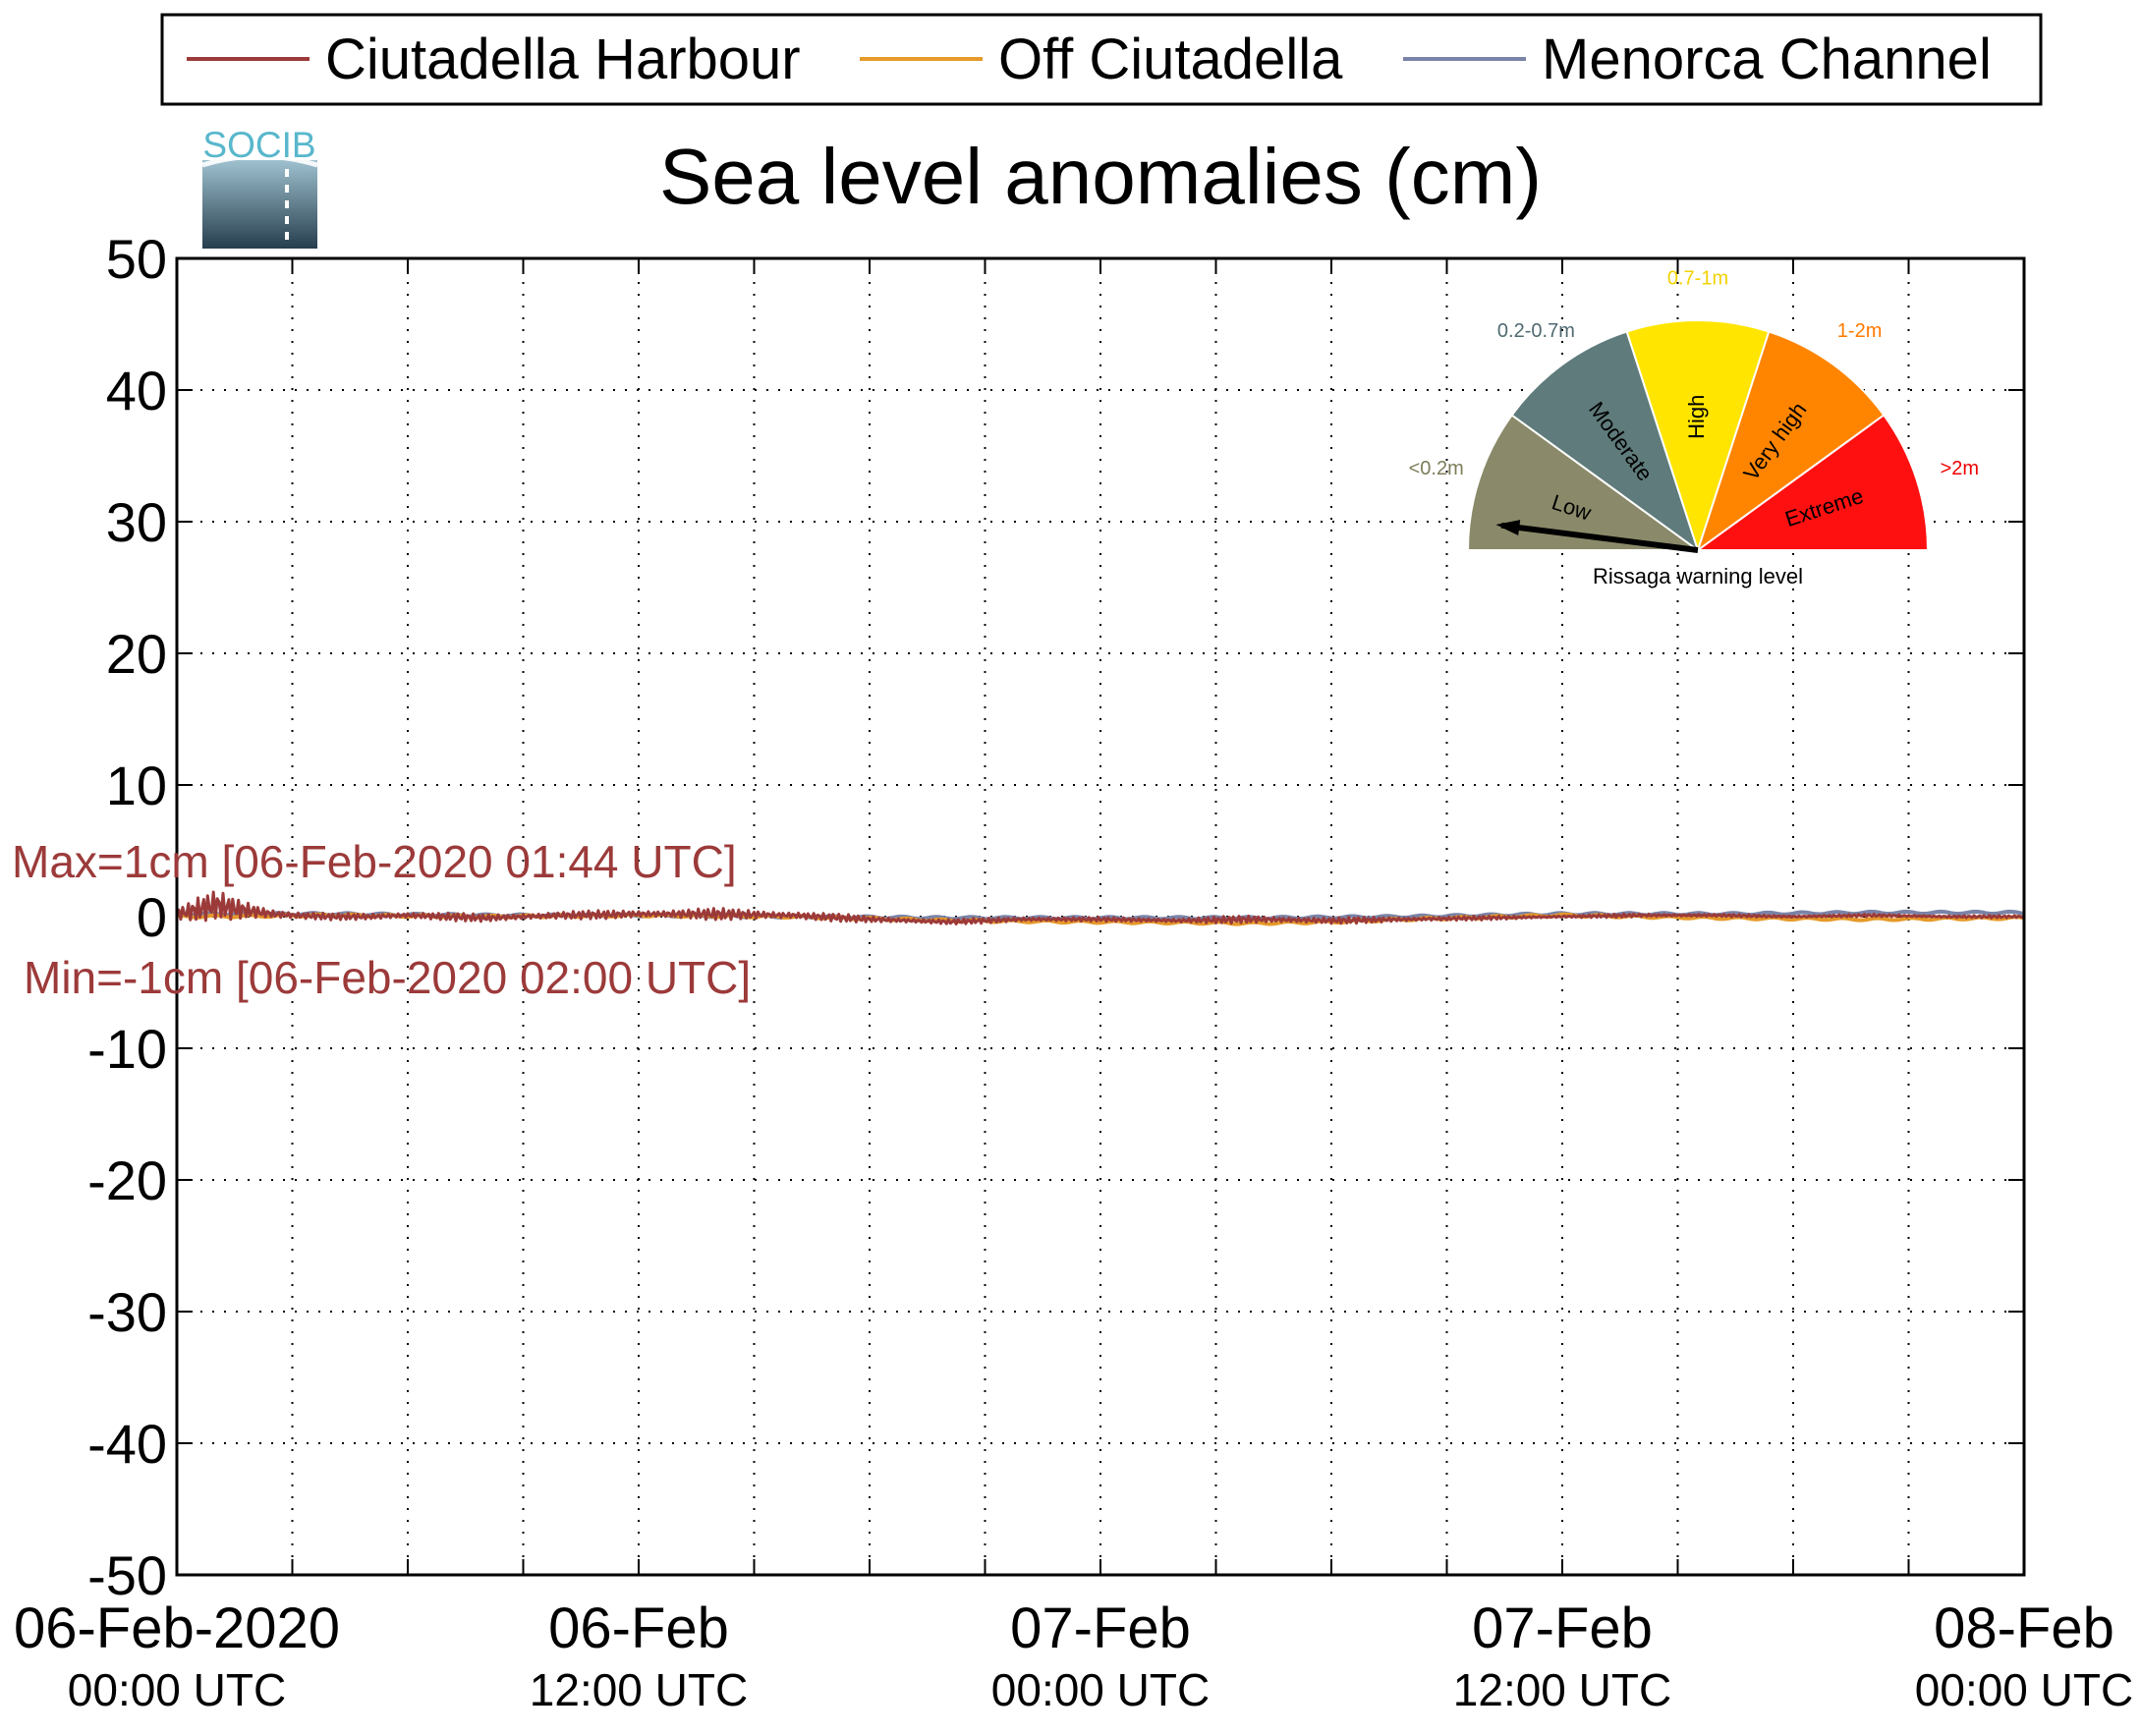  What do you see at coordinates (1696, 417) in the screenshot?
I see `gauge-label-high: High` at bounding box center [1696, 417].